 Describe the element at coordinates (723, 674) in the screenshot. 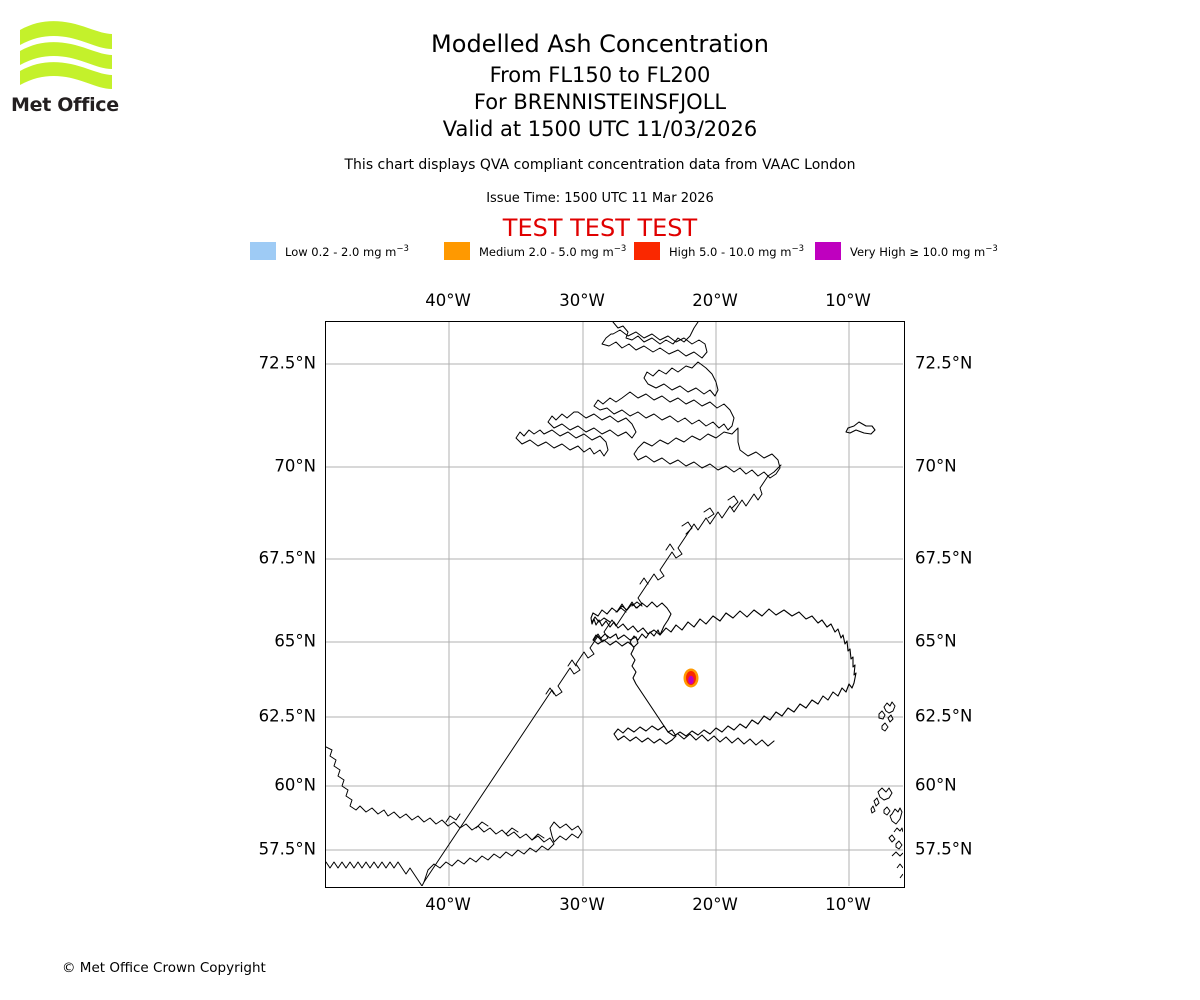

I see `iceland-coastline` at that location.